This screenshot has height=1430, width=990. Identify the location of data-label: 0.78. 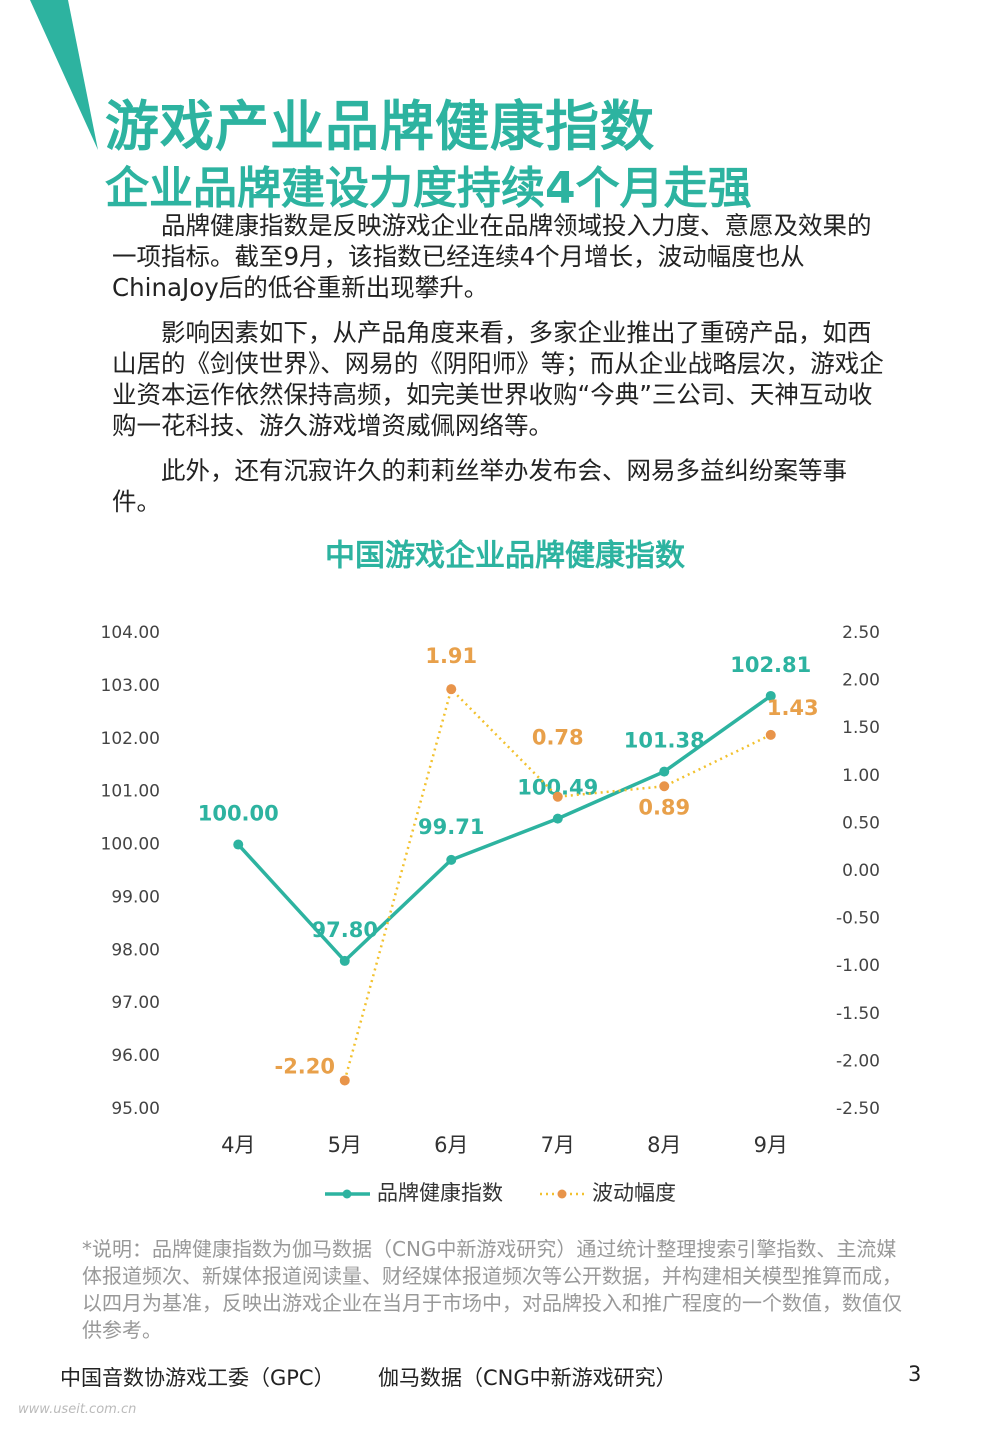
(558, 738).